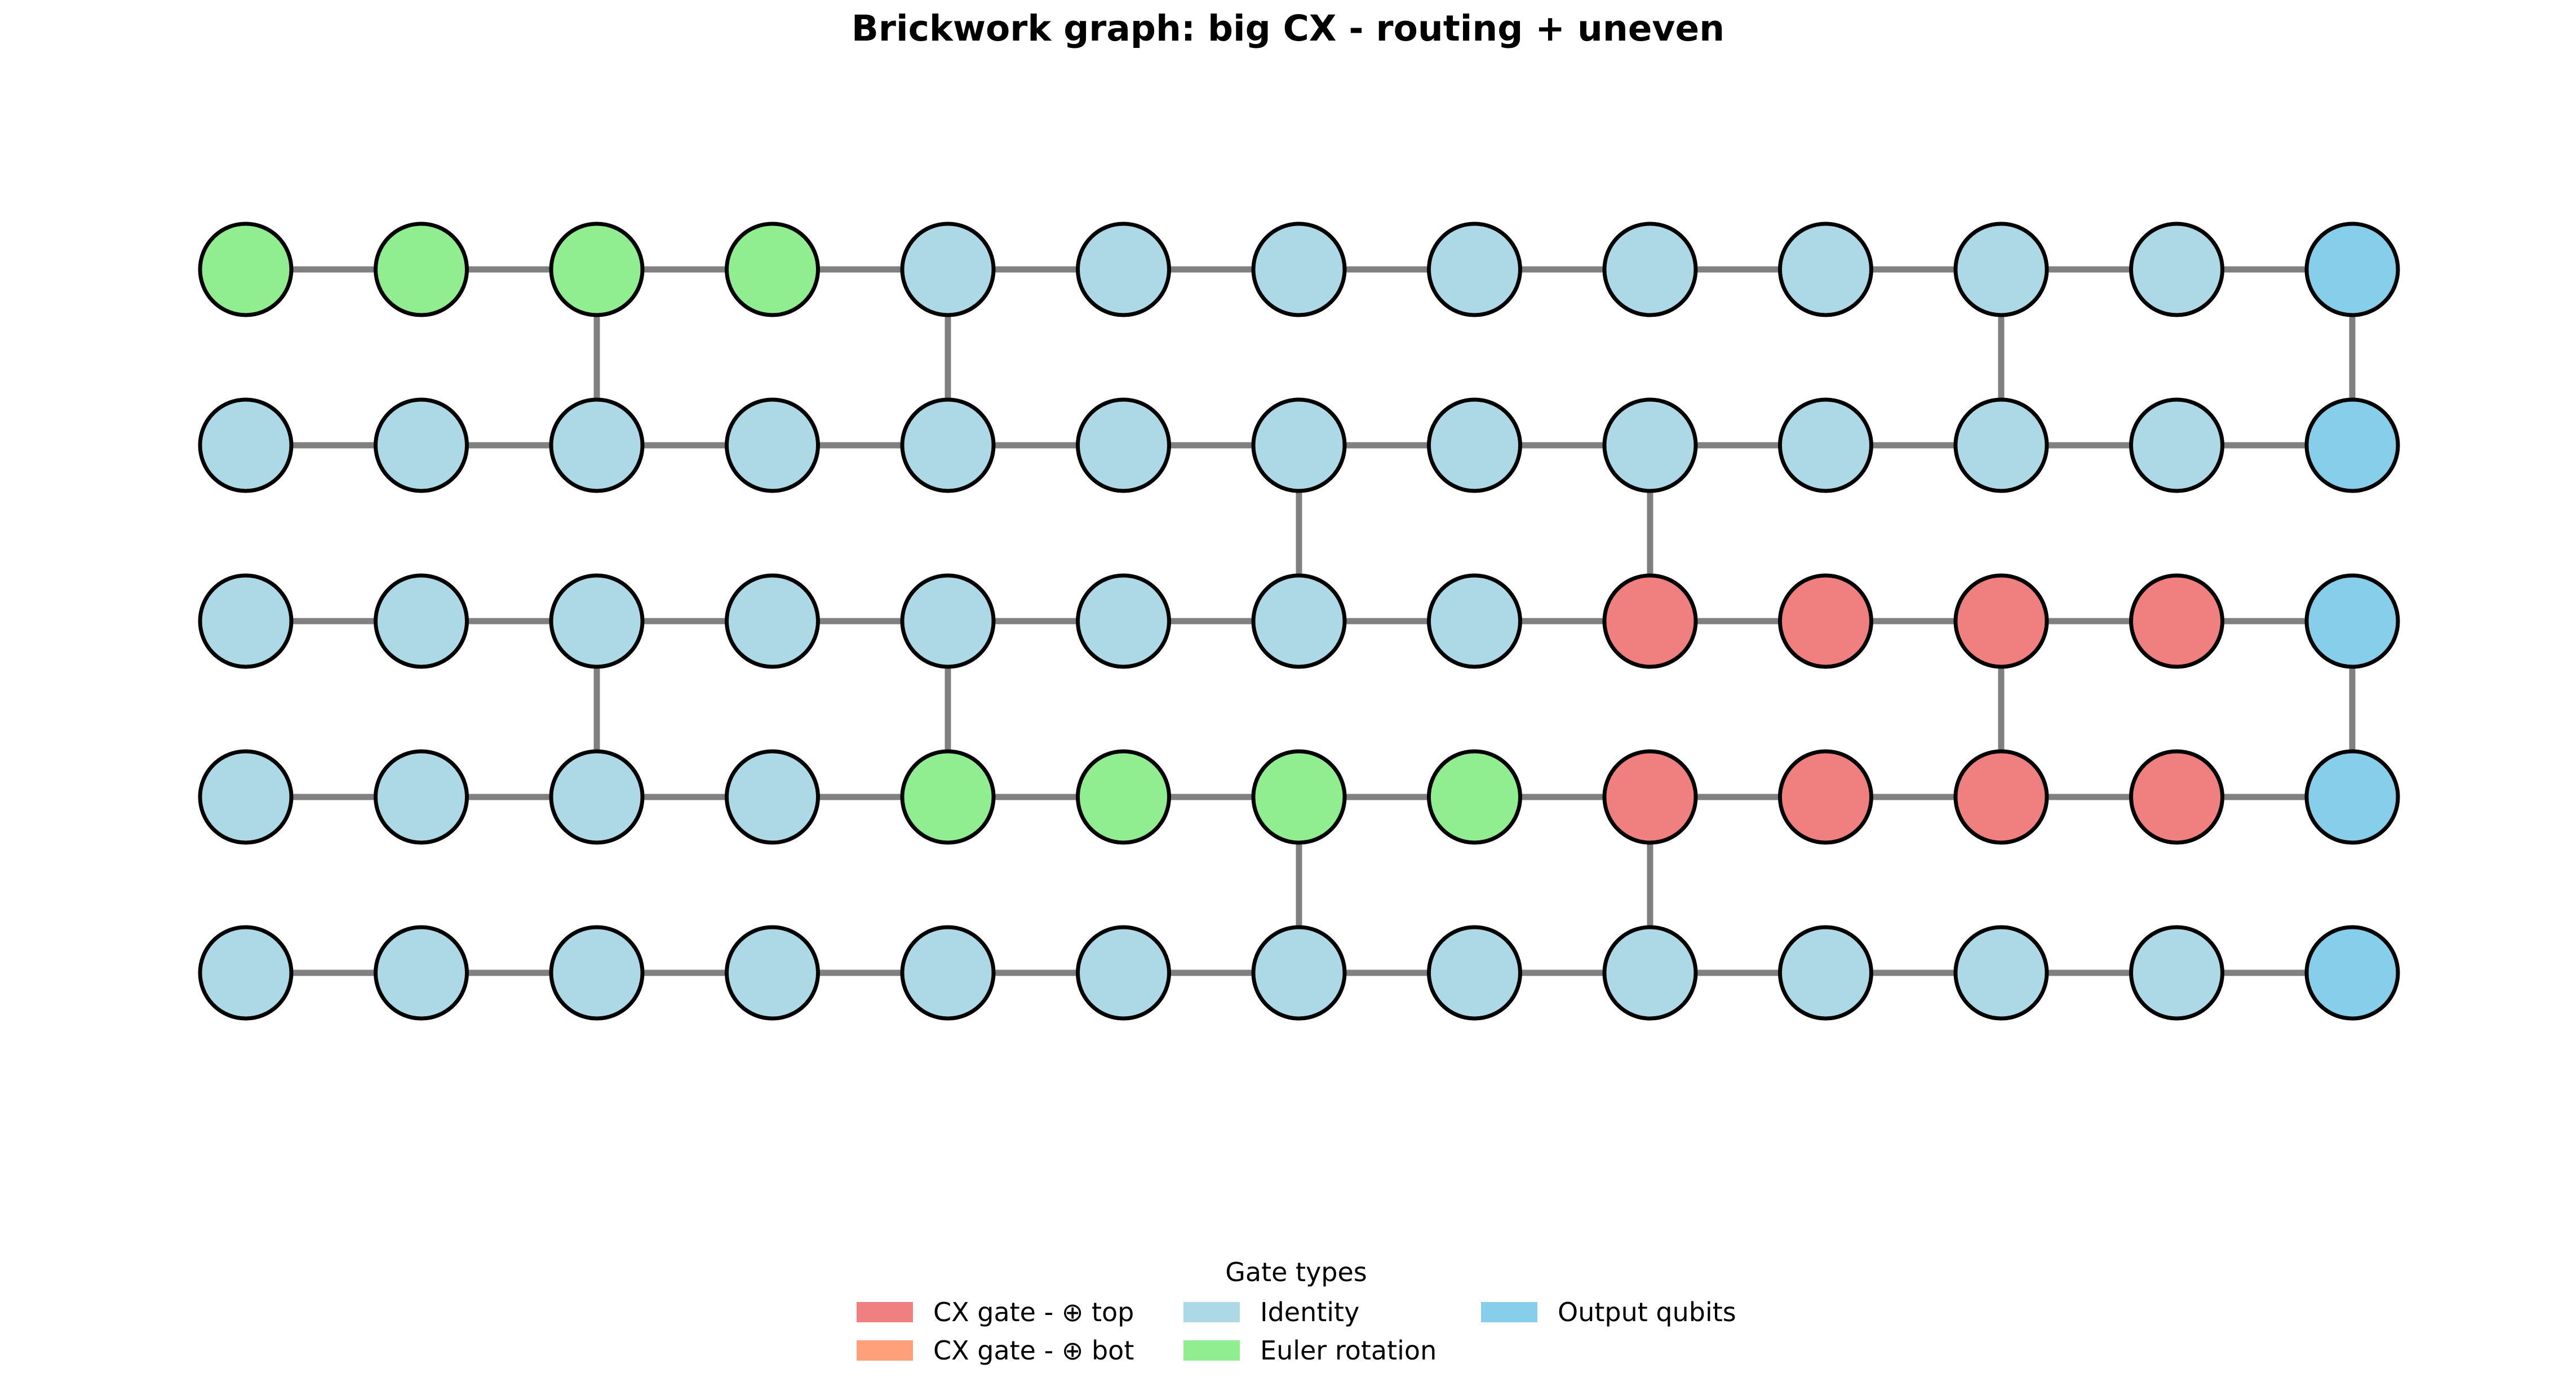 The height and width of the screenshot is (1395, 2576). What do you see at coordinates (1296, 1272) in the screenshot?
I see `legend-title: Gate types` at bounding box center [1296, 1272].